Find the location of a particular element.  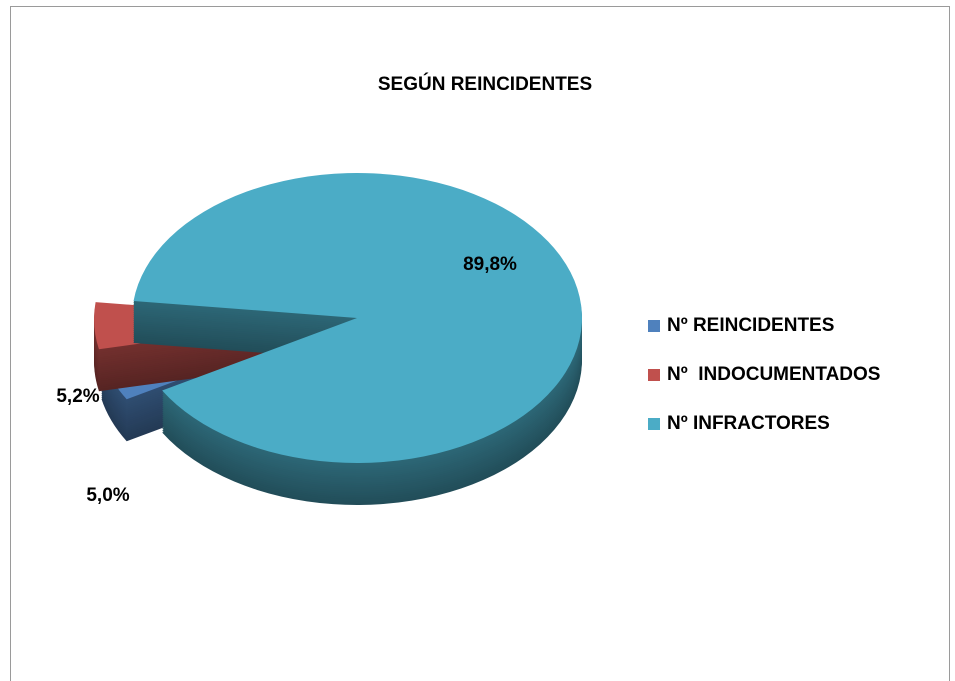

data-label: 5,0% is located at coordinates (107, 495).